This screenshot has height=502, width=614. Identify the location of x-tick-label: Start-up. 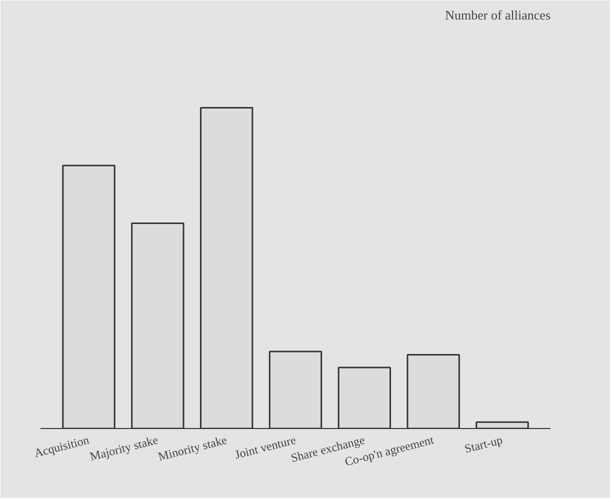
(483, 444).